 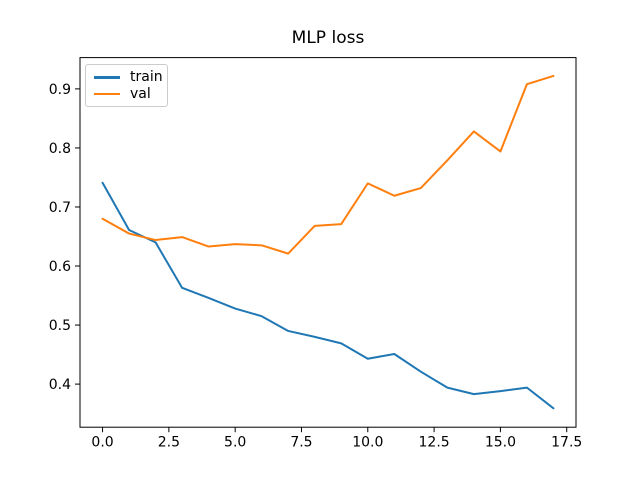 I want to click on train-line-swatch, so click(x=107, y=77).